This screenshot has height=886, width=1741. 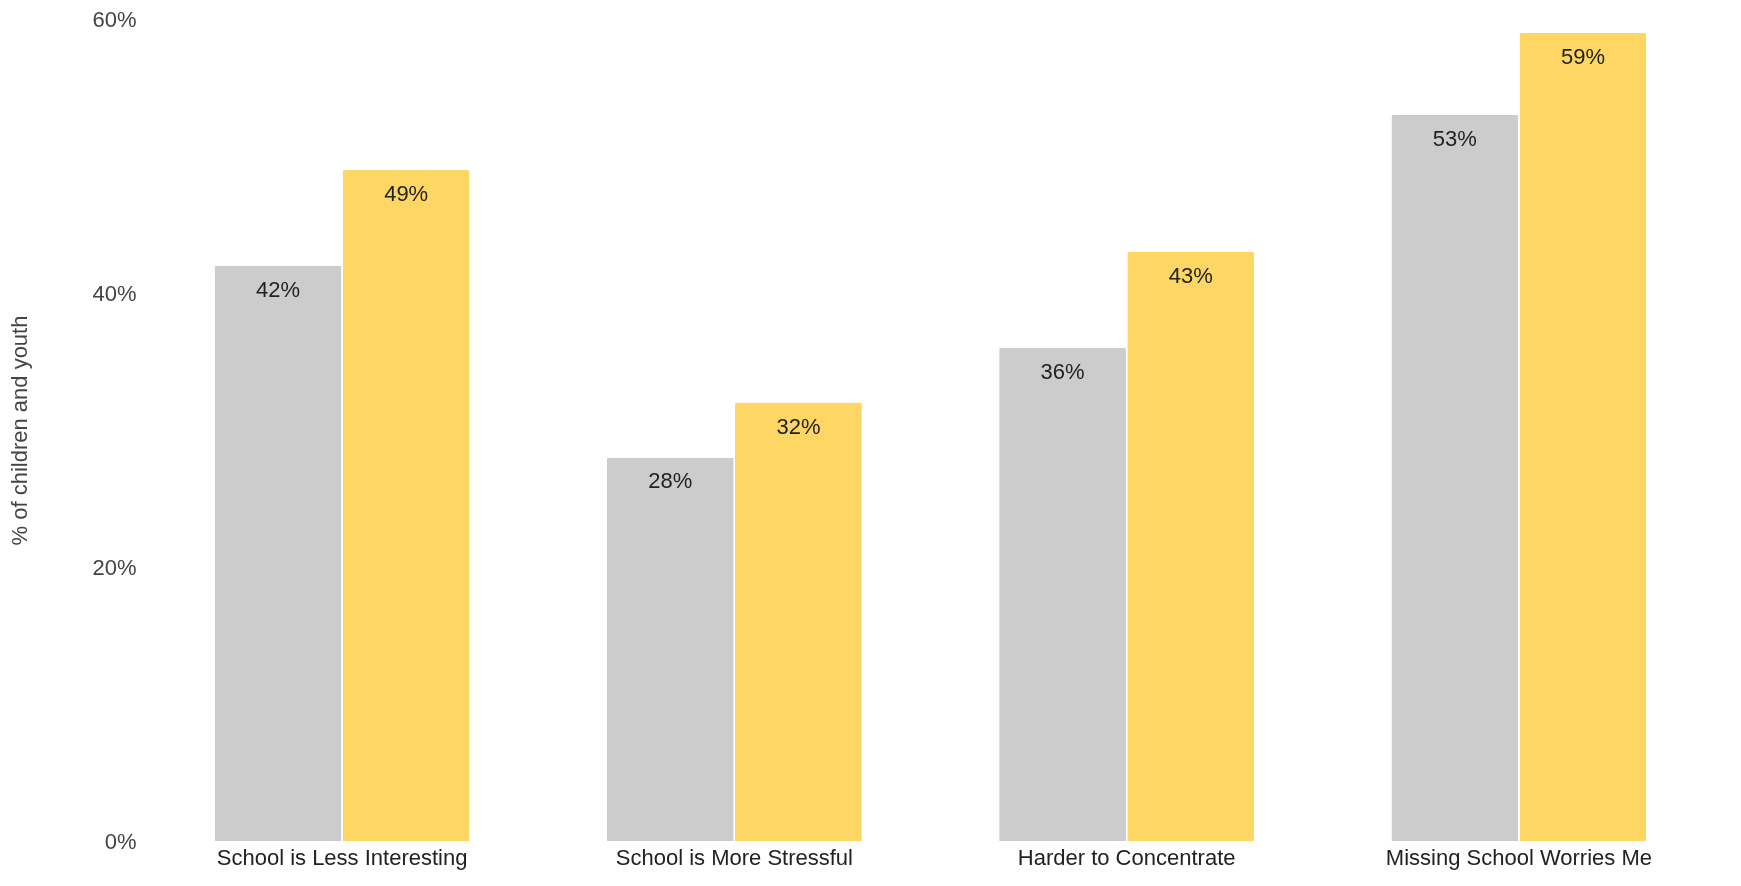 What do you see at coordinates (120, 841) in the screenshot?
I see `y-tick-label: 0%` at bounding box center [120, 841].